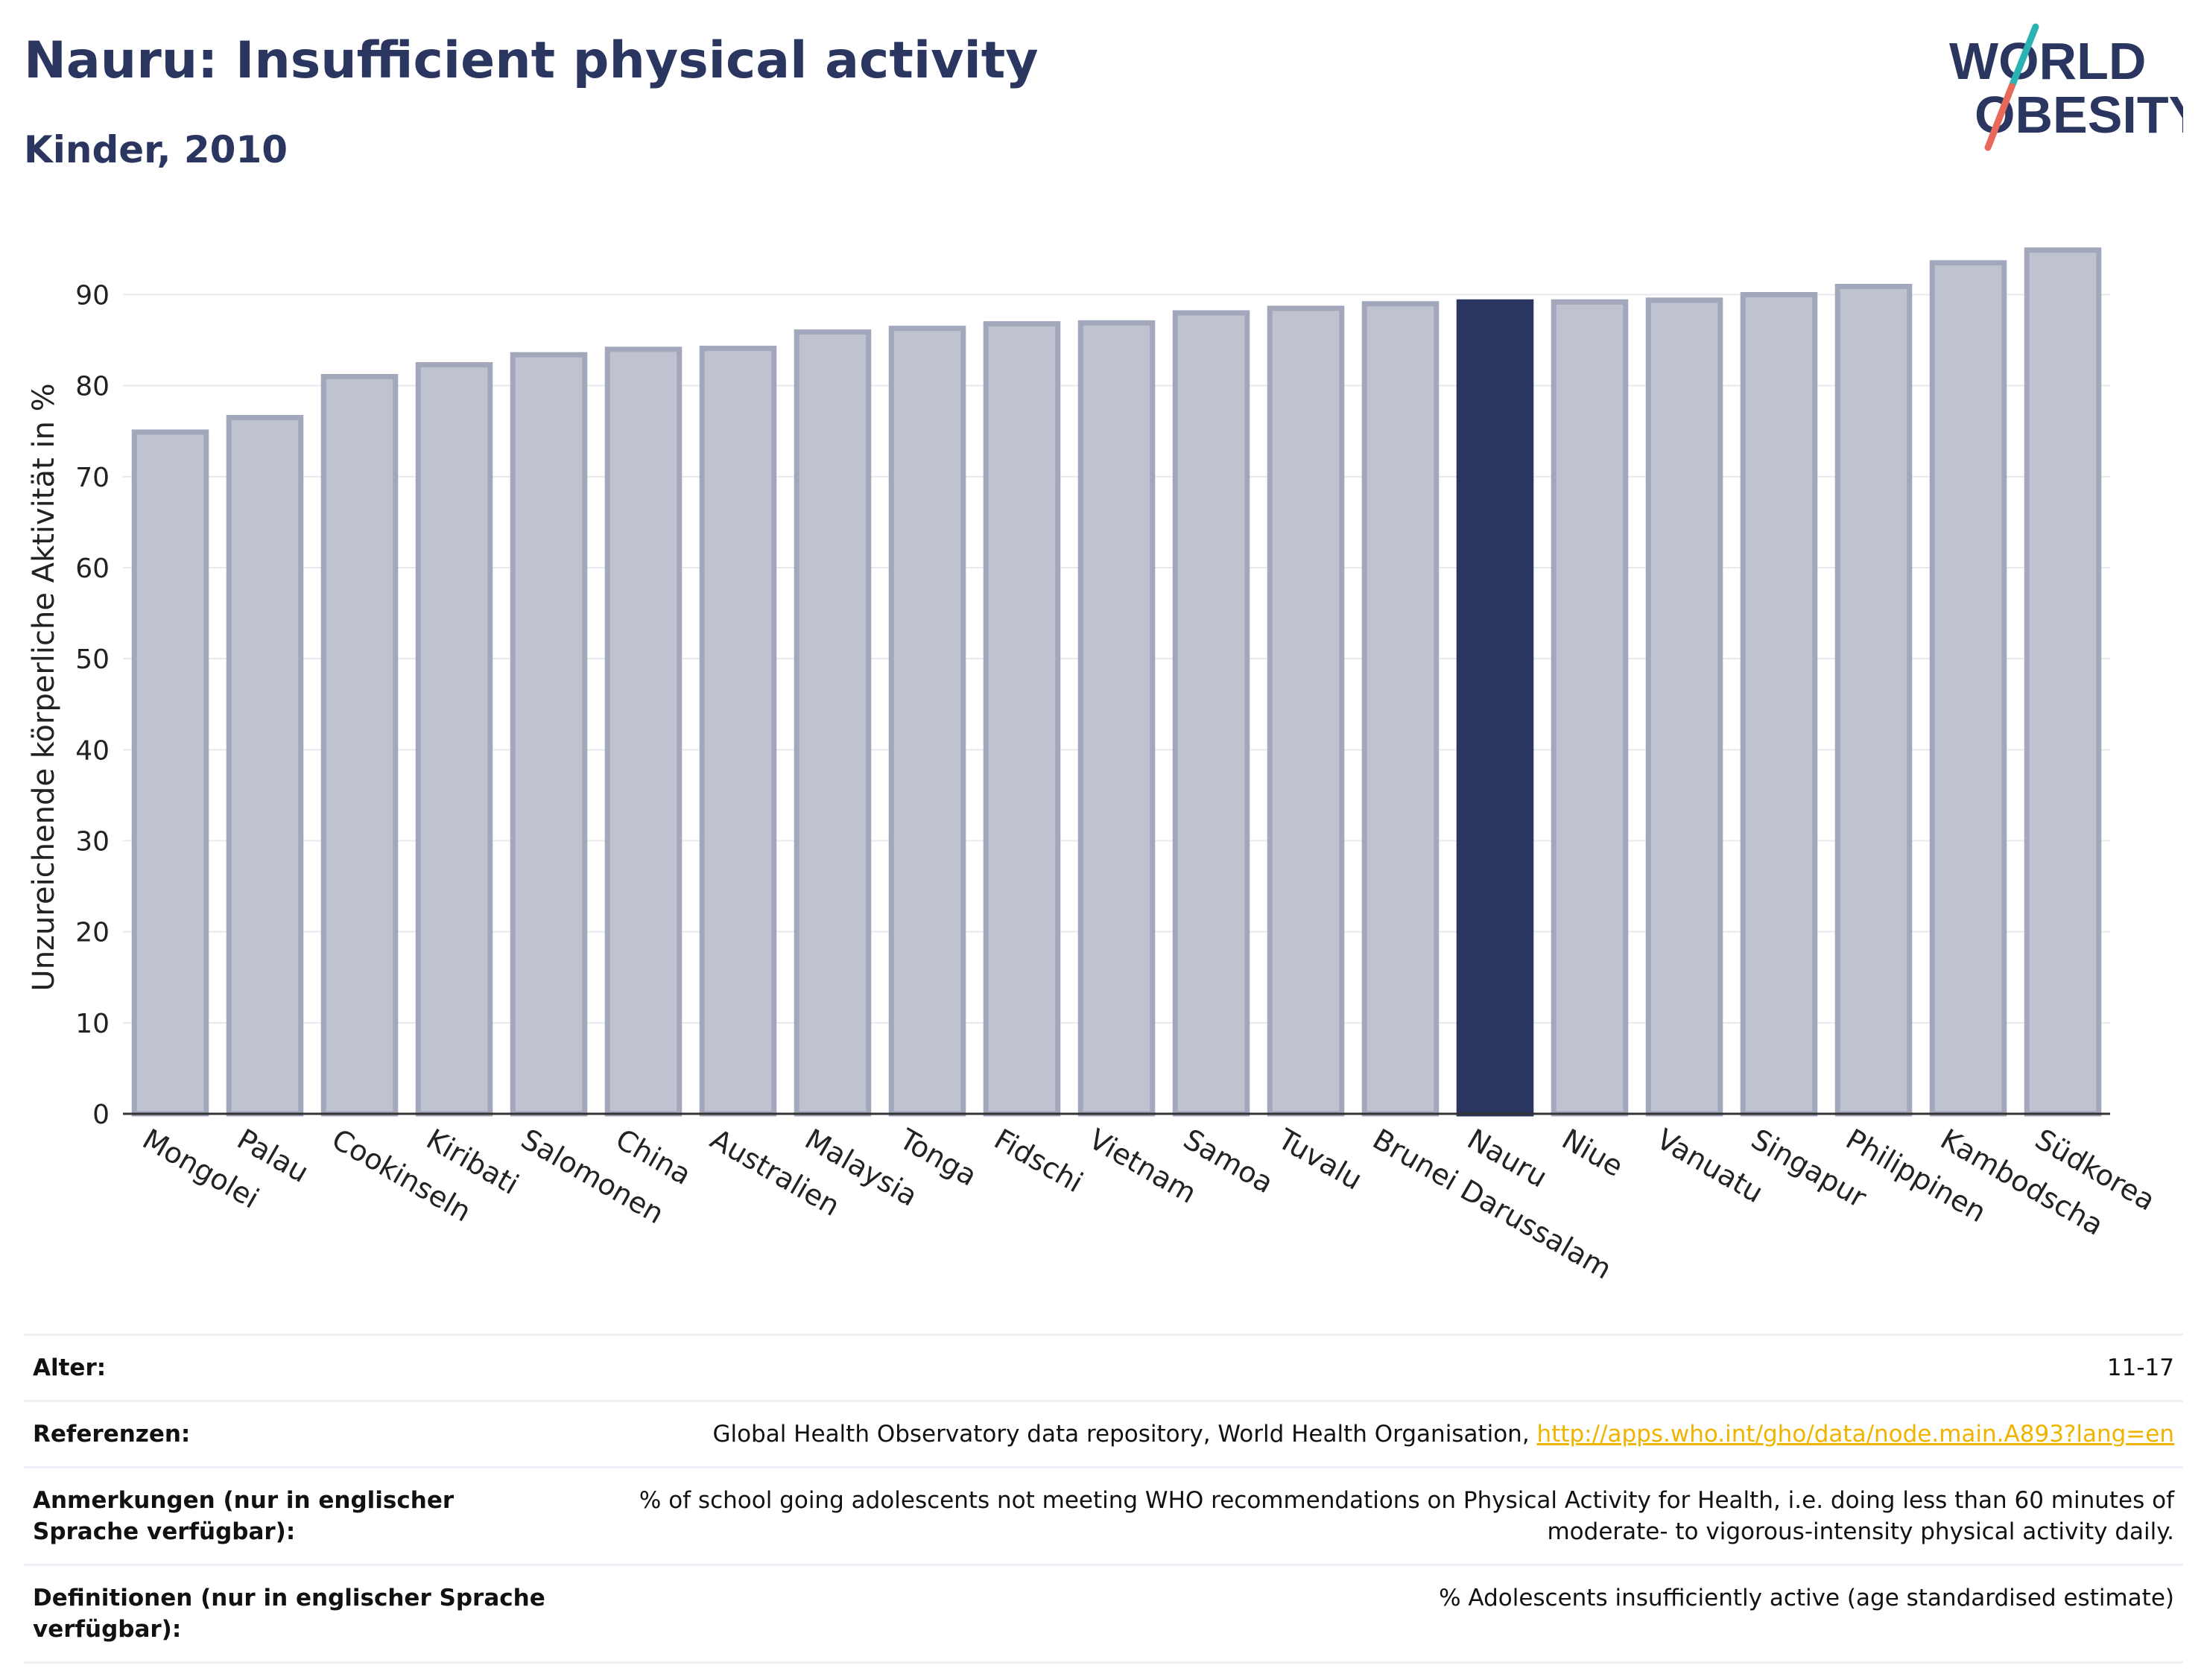 This screenshot has height=1680, width=2204. Describe the element at coordinates (1039, 1161) in the screenshot. I see `x-tick-label: Fidschi` at that location.